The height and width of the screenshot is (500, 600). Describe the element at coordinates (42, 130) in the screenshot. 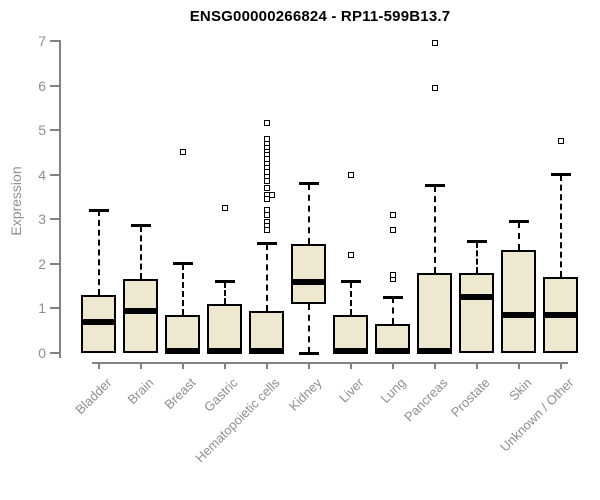

I see `y-tick-label: 5` at that location.